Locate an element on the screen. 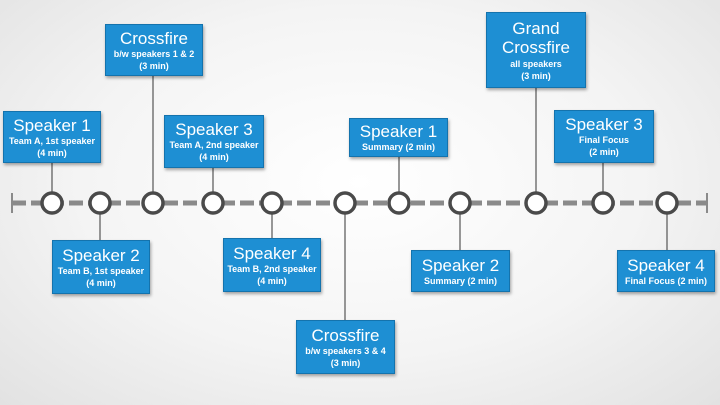  timeline-axis is located at coordinates (359, 203).